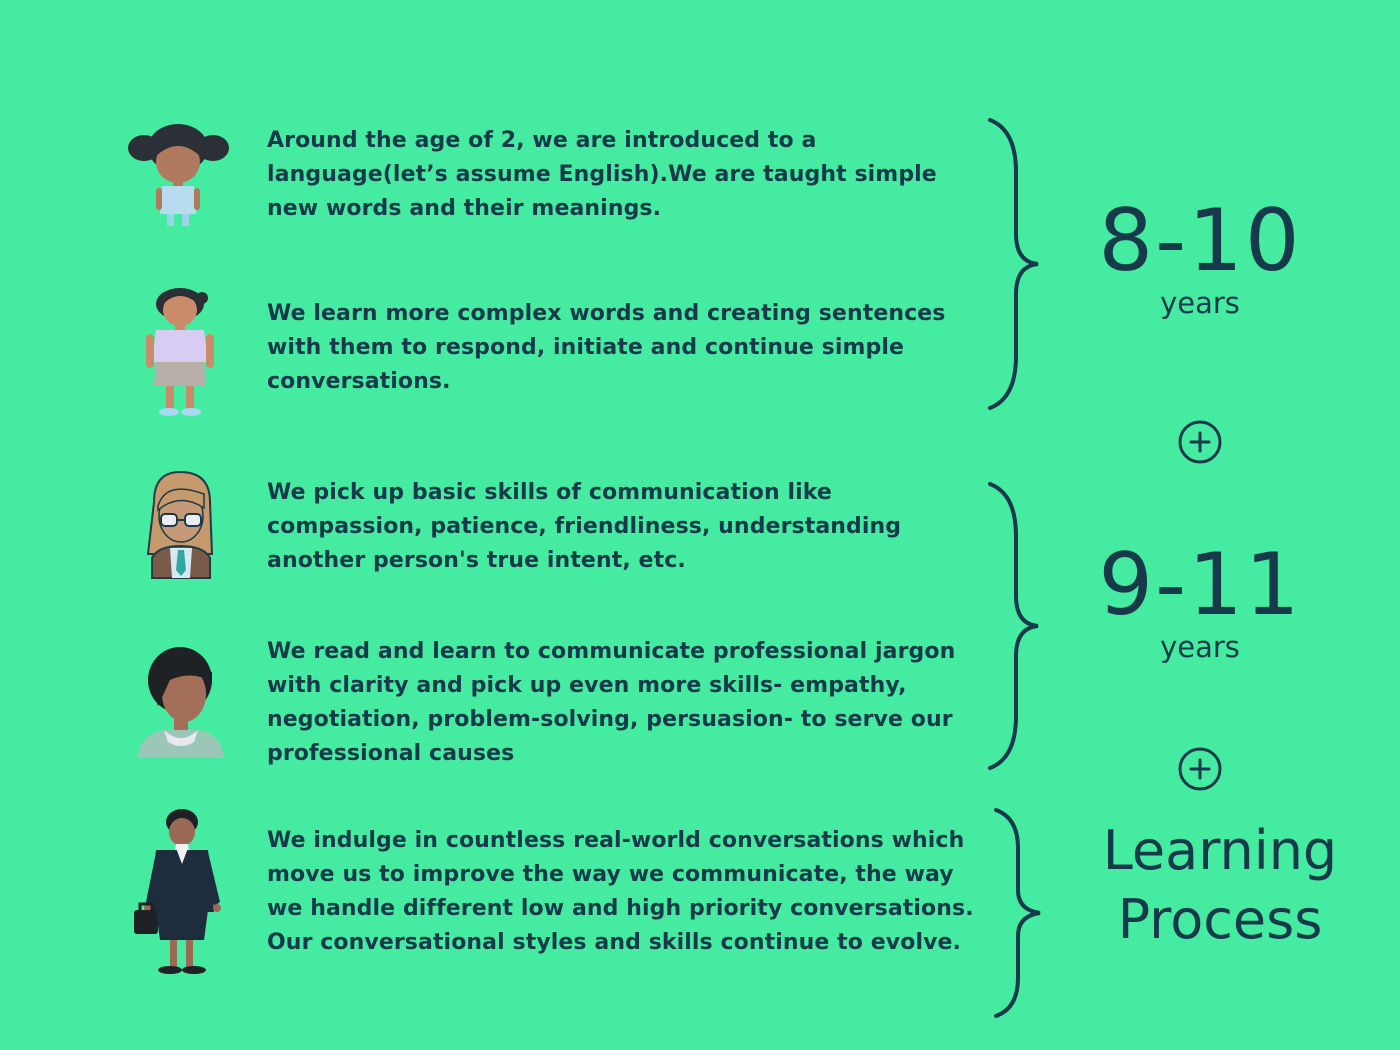 This screenshot has height=1050, width=1400. I want to click on age-range-value: 8-10, so click(1200, 241).